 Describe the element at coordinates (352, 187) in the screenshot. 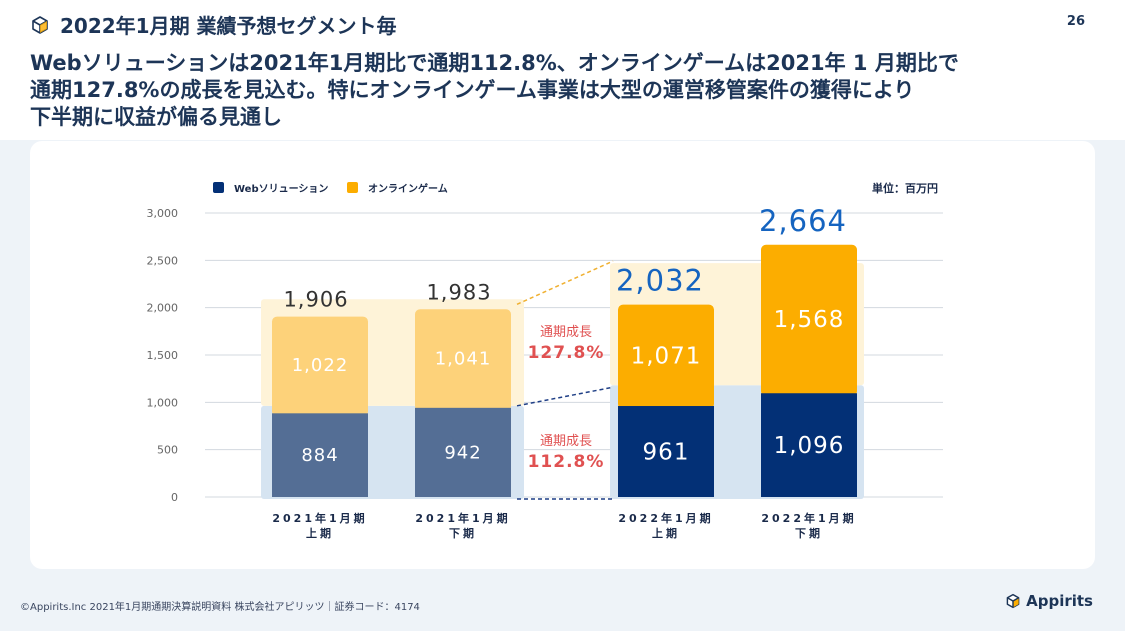

I see `legend-swatch-game` at that location.